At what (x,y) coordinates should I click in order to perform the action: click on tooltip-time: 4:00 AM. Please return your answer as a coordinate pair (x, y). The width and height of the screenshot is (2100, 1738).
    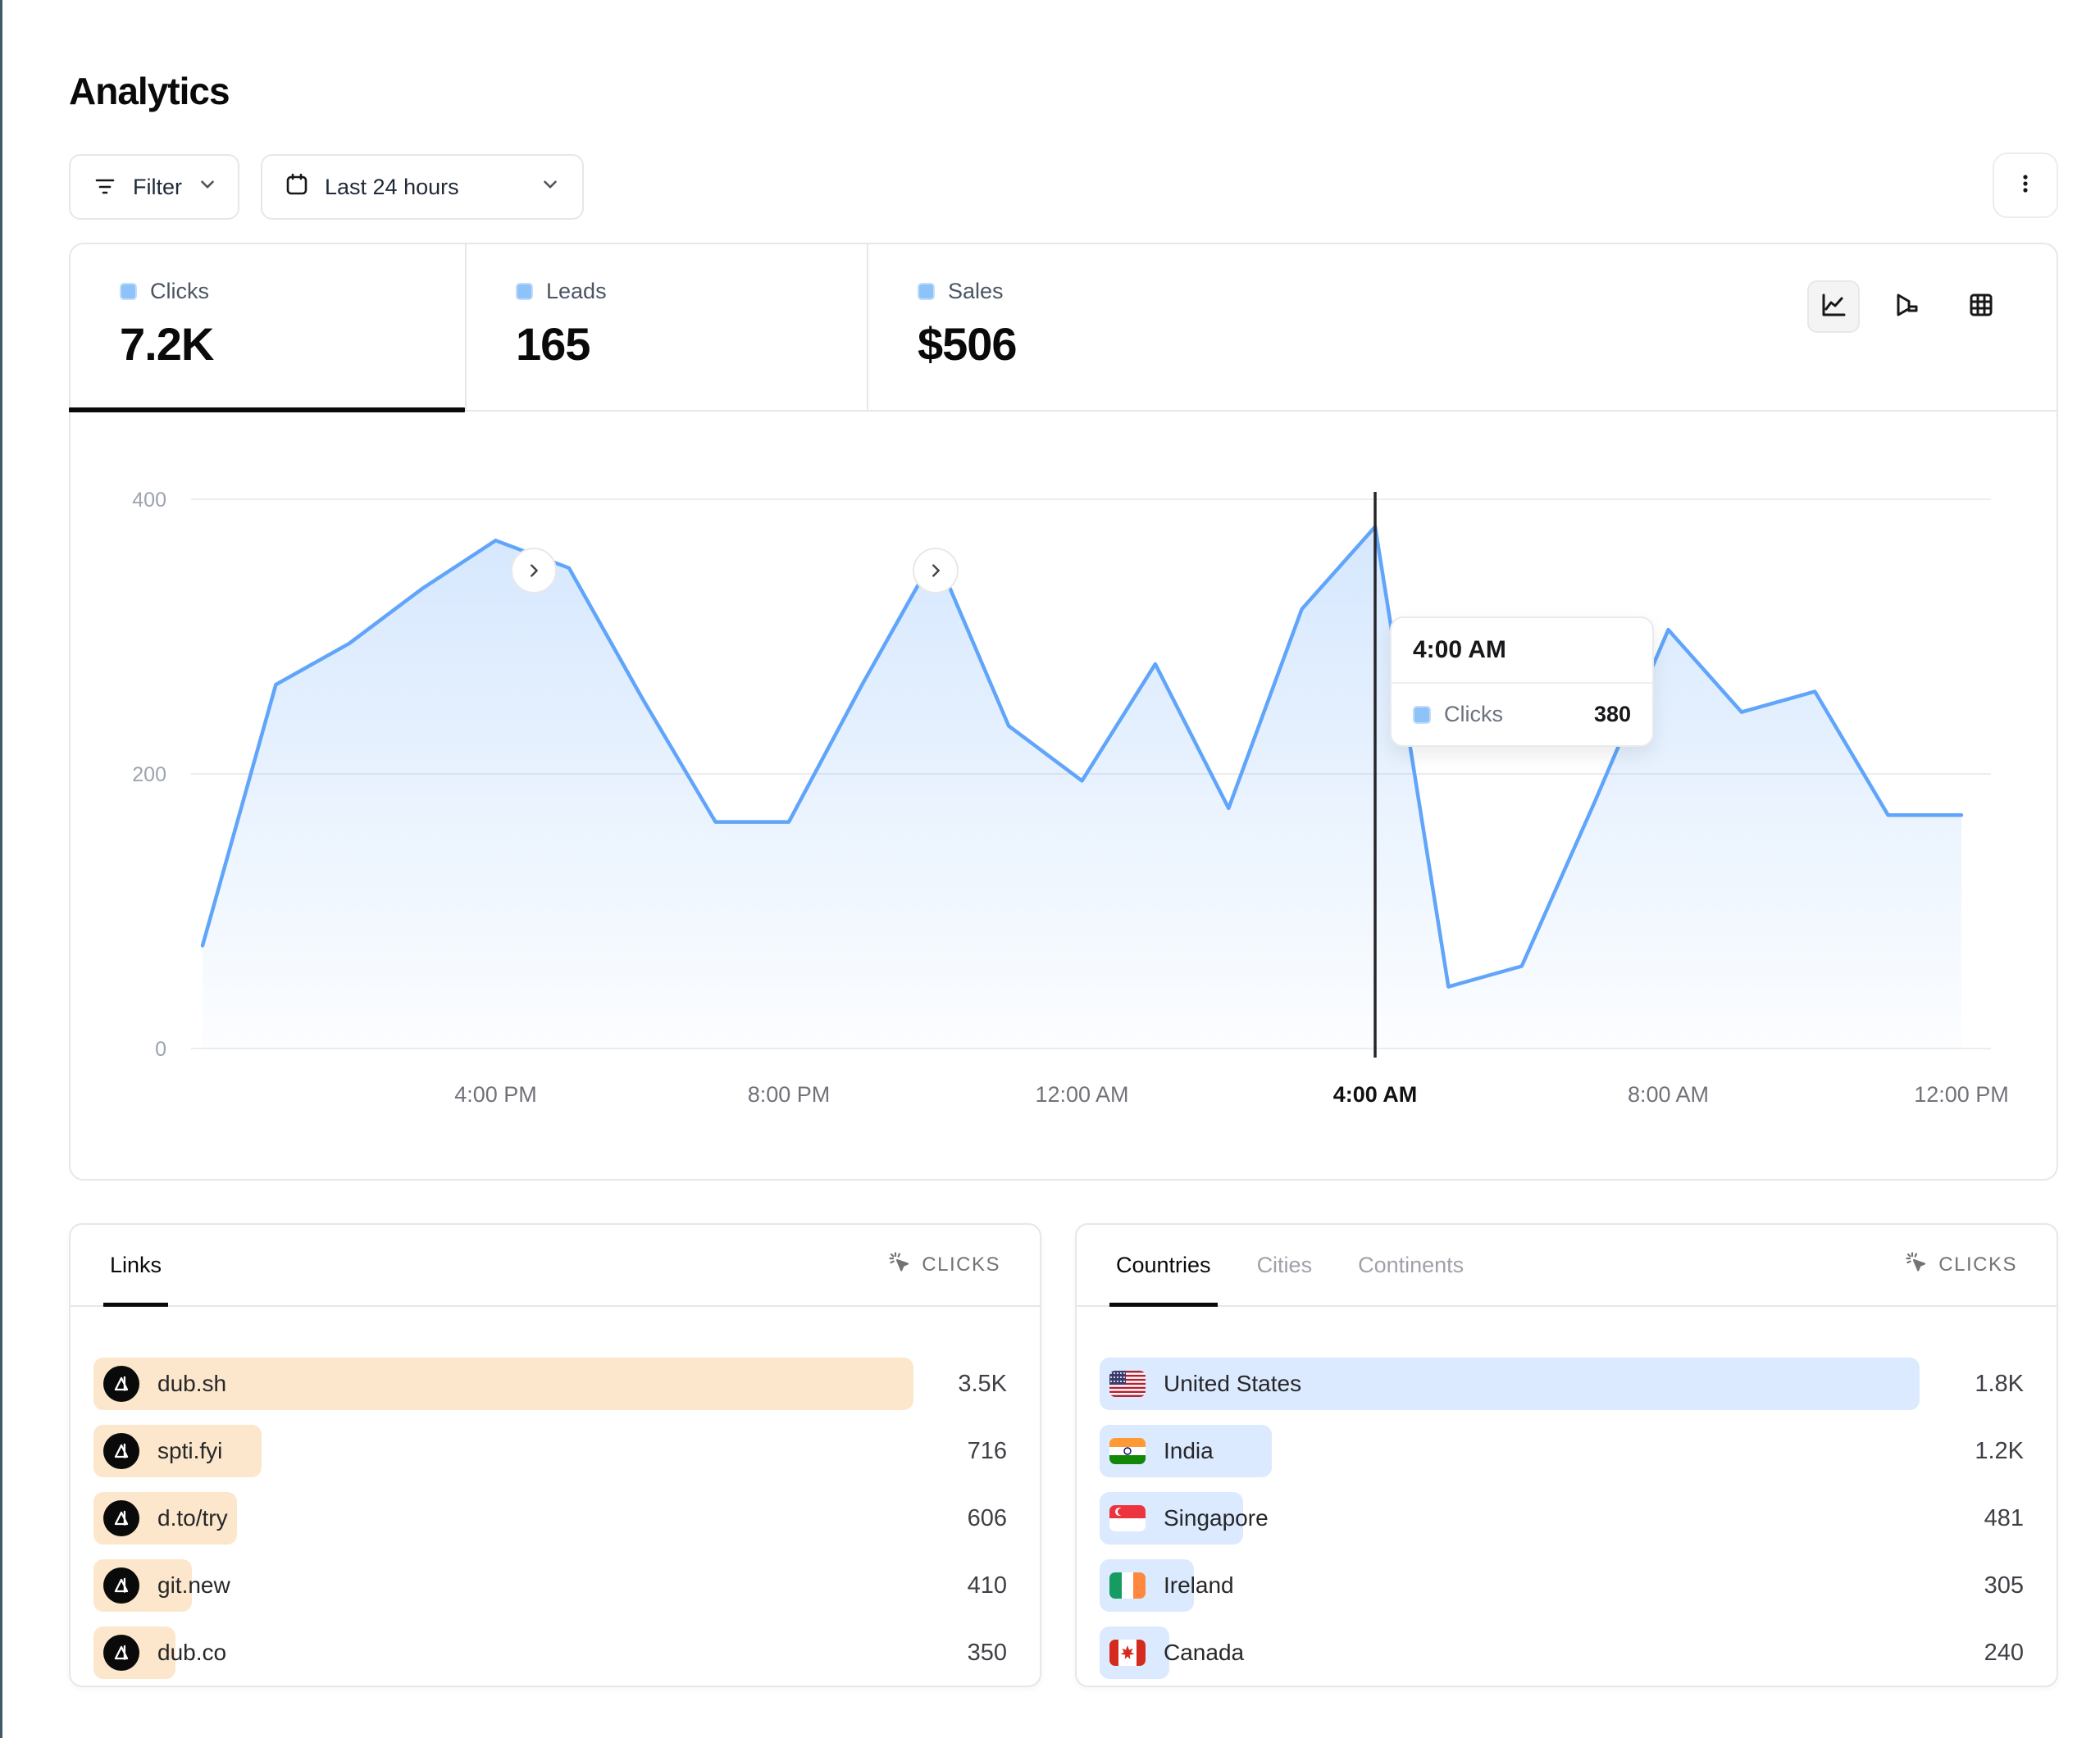
    Looking at the image, I should click on (1522, 651).